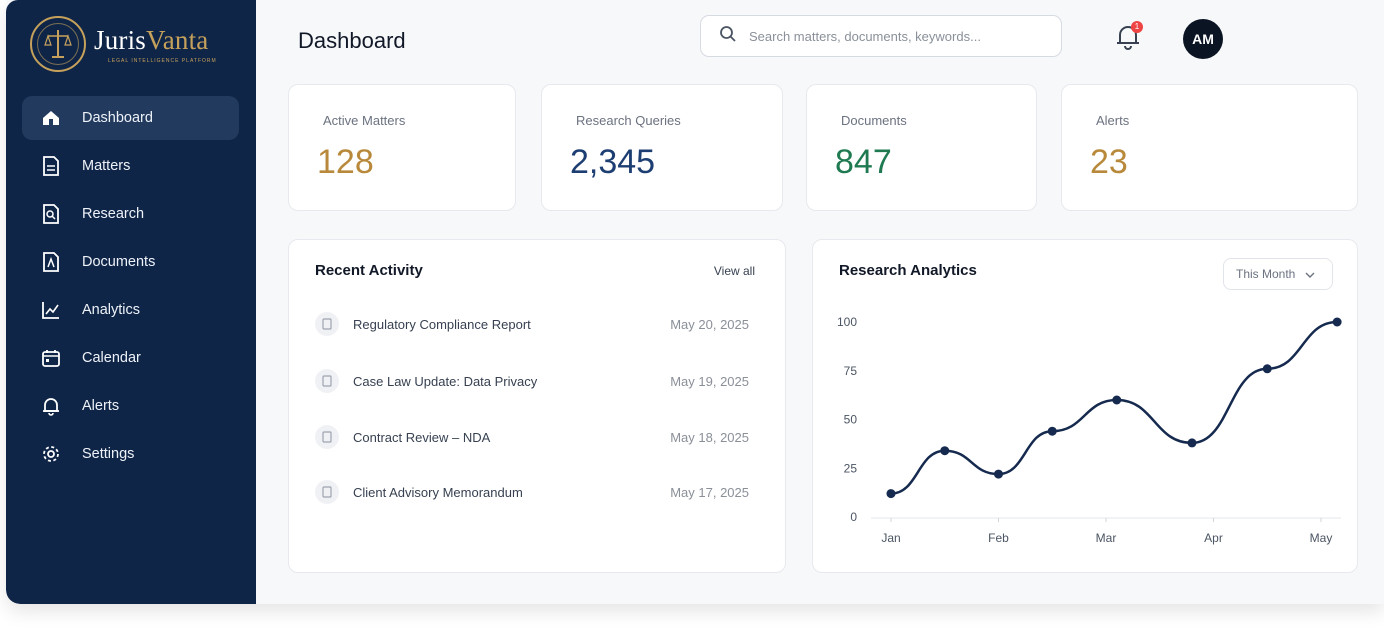 Image resolution: width=1384 pixels, height=630 pixels. What do you see at coordinates (908, 270) in the screenshot?
I see `panel-title: Research Analytics` at bounding box center [908, 270].